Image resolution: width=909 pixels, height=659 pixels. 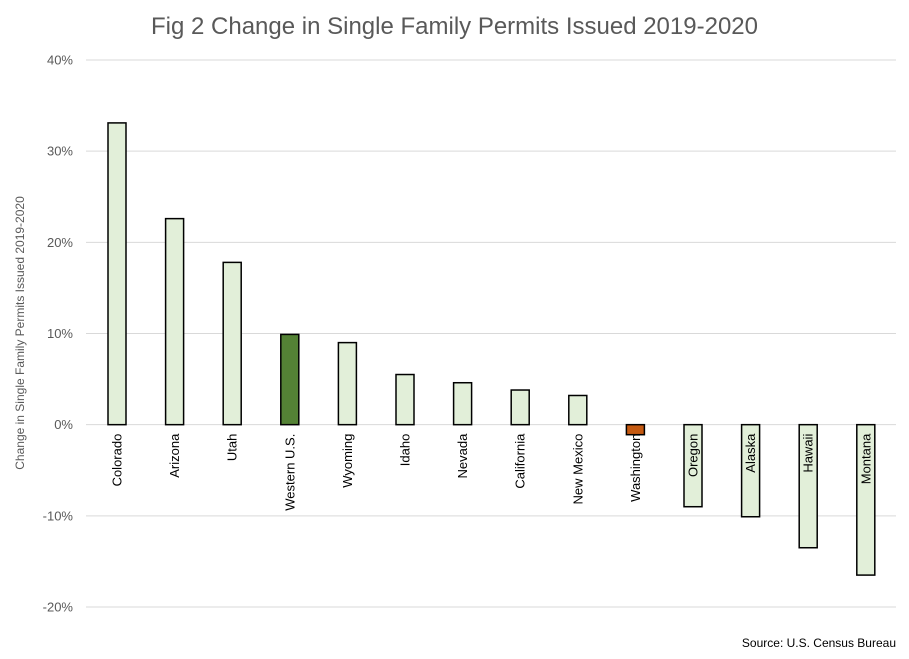 I want to click on y-tick-label: 30%, so click(x=60, y=151).